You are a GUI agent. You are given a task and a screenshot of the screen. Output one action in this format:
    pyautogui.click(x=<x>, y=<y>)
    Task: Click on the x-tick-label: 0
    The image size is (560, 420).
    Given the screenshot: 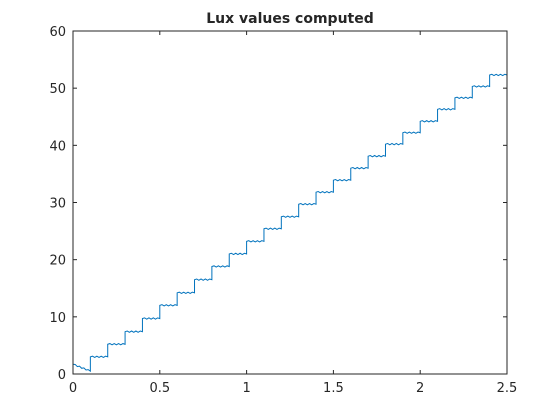 What is the action you would take?
    pyautogui.click(x=73, y=388)
    